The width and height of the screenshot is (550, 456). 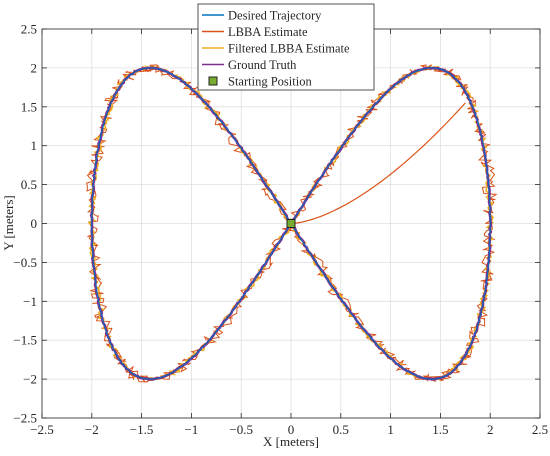 What do you see at coordinates (25, 340) in the screenshot?
I see `y-tick-label: −1.5` at bounding box center [25, 340].